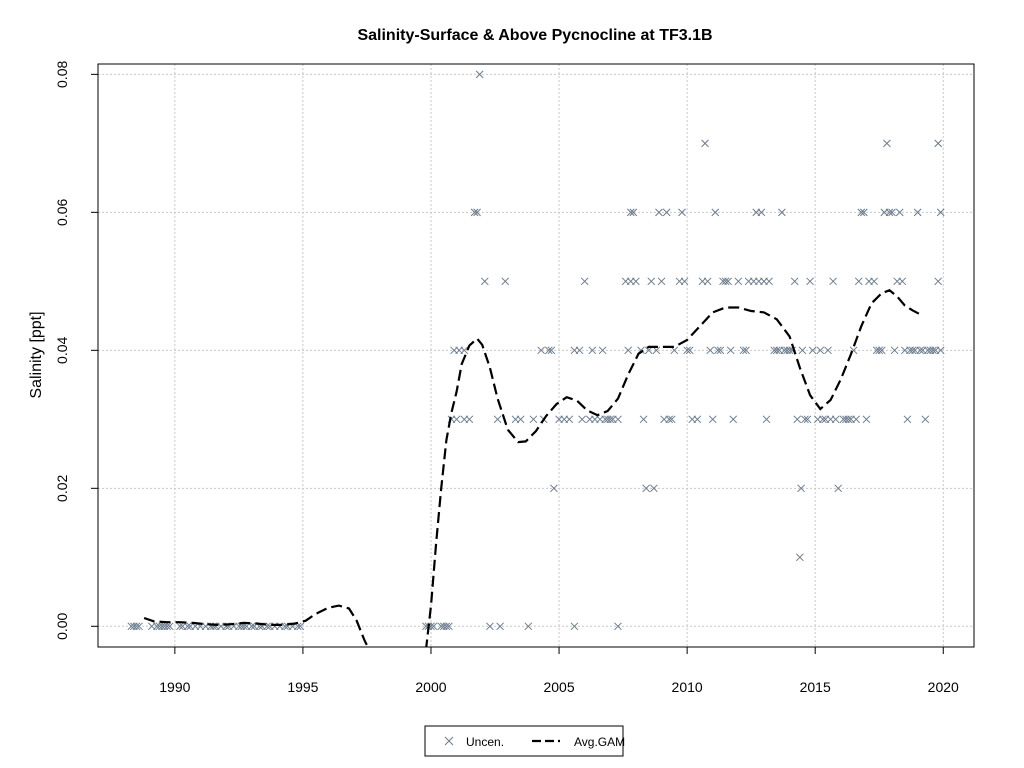 This screenshot has height=768, width=1024. Describe the element at coordinates (62, 74) in the screenshot. I see `y-tick-label: 0.08` at that location.